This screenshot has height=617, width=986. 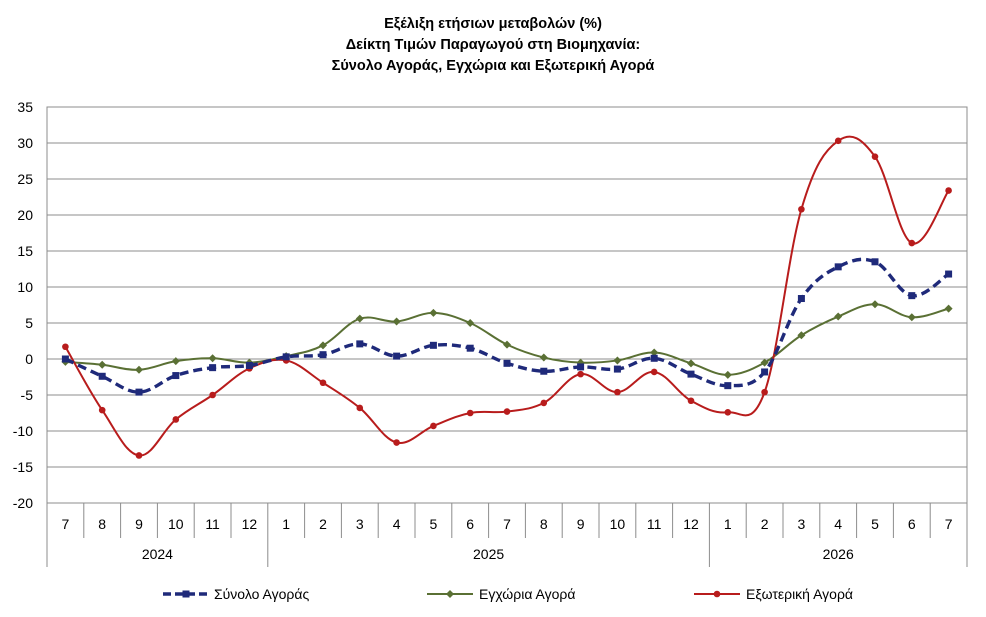 I want to click on y-tick-label: 0, so click(x=29, y=359).